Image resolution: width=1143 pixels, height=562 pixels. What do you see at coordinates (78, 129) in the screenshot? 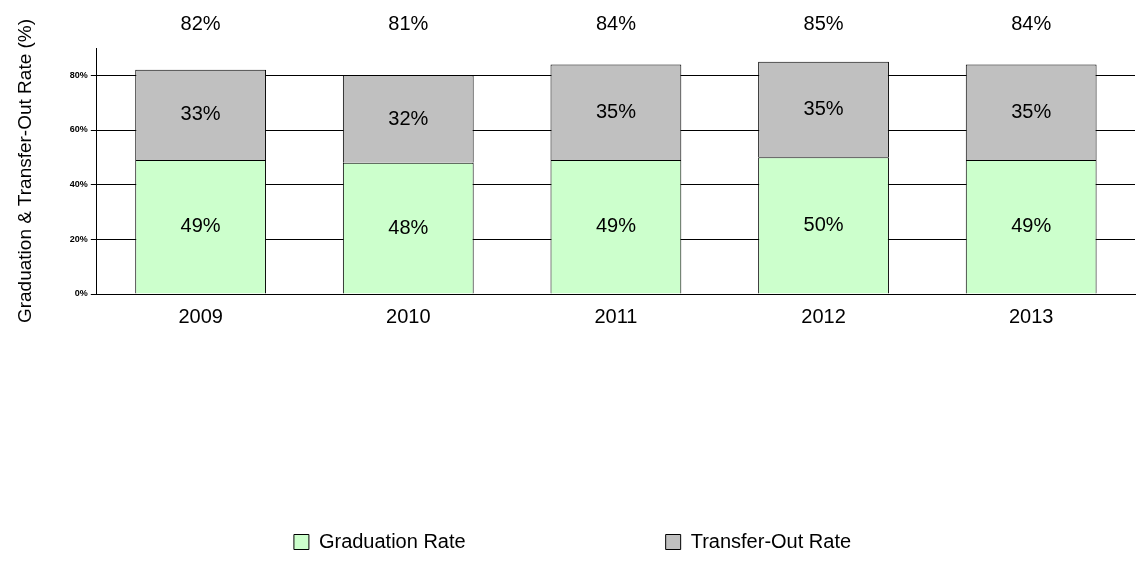
I see `y-tick-label: 60%` at bounding box center [78, 129].